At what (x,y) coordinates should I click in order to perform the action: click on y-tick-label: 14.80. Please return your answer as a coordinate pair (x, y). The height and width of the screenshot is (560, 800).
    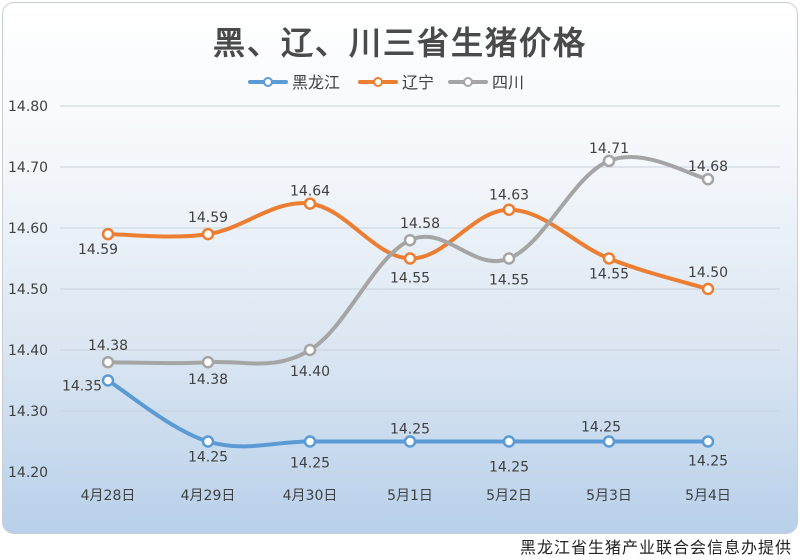
    Looking at the image, I should click on (28, 107).